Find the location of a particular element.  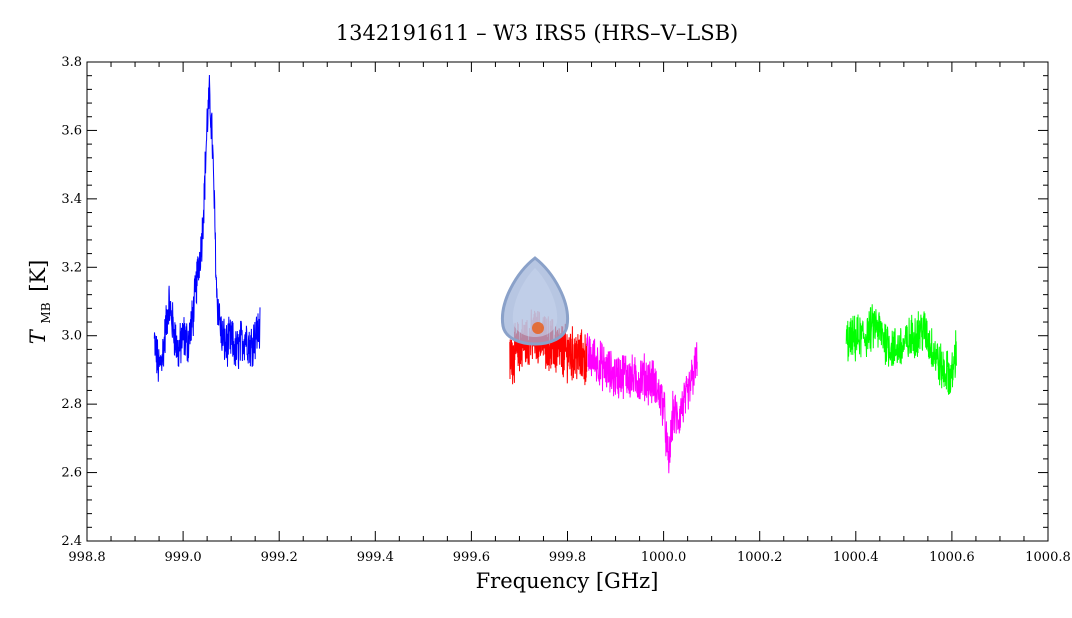

x-tick-label: 999.6 is located at coordinates (471, 557).